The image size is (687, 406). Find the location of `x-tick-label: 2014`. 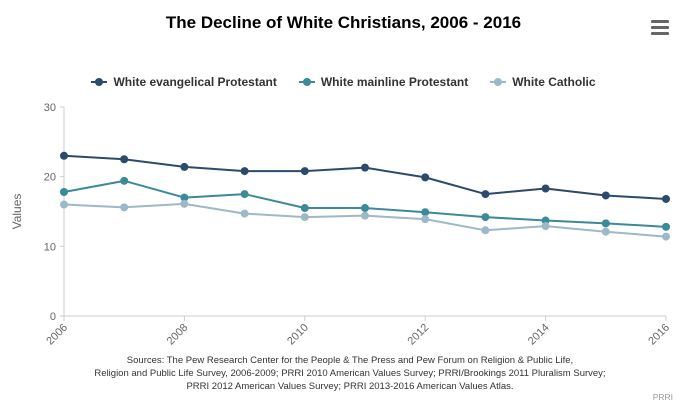

x-tick-label: 2014 is located at coordinates (539, 335).